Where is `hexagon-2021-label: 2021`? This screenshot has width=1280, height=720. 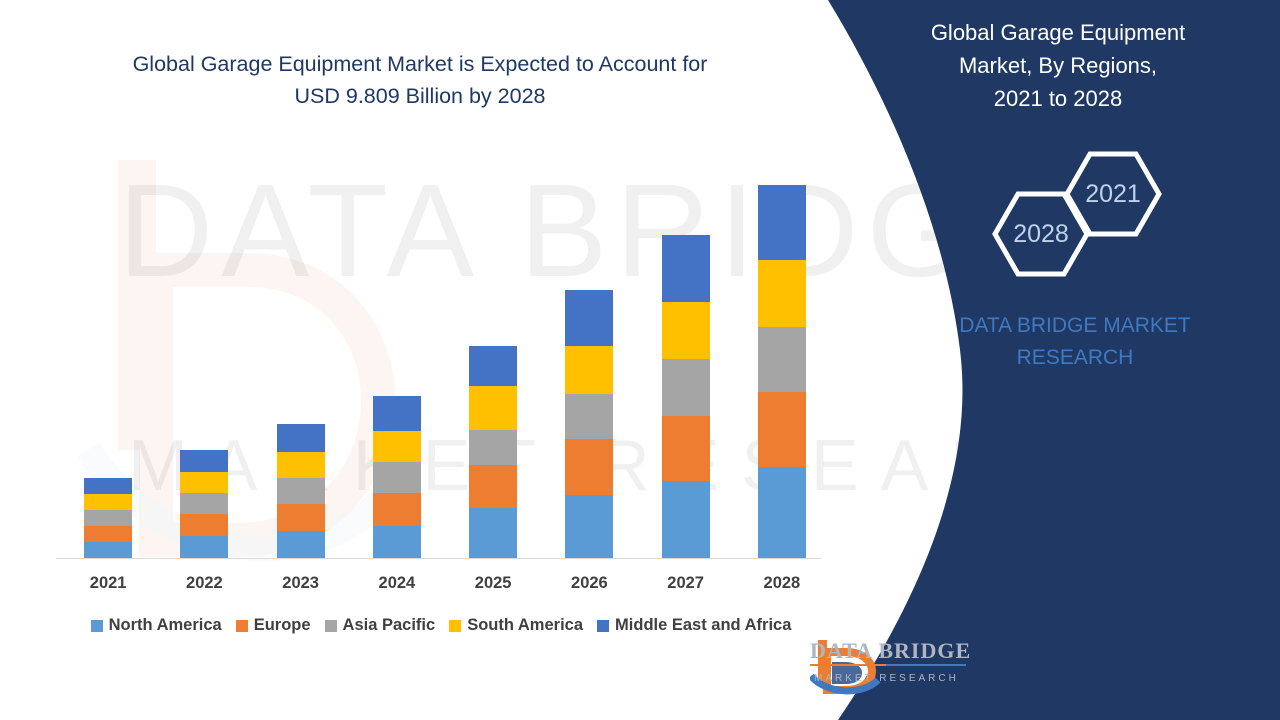 hexagon-2021-label: 2021 is located at coordinates (1113, 194).